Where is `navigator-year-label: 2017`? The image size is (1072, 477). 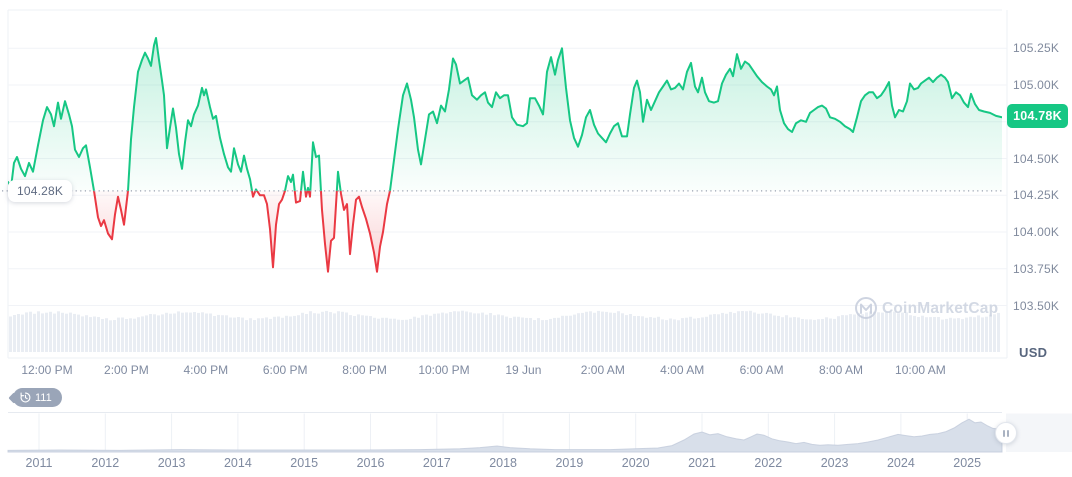 navigator-year-label: 2017 is located at coordinates (436, 463).